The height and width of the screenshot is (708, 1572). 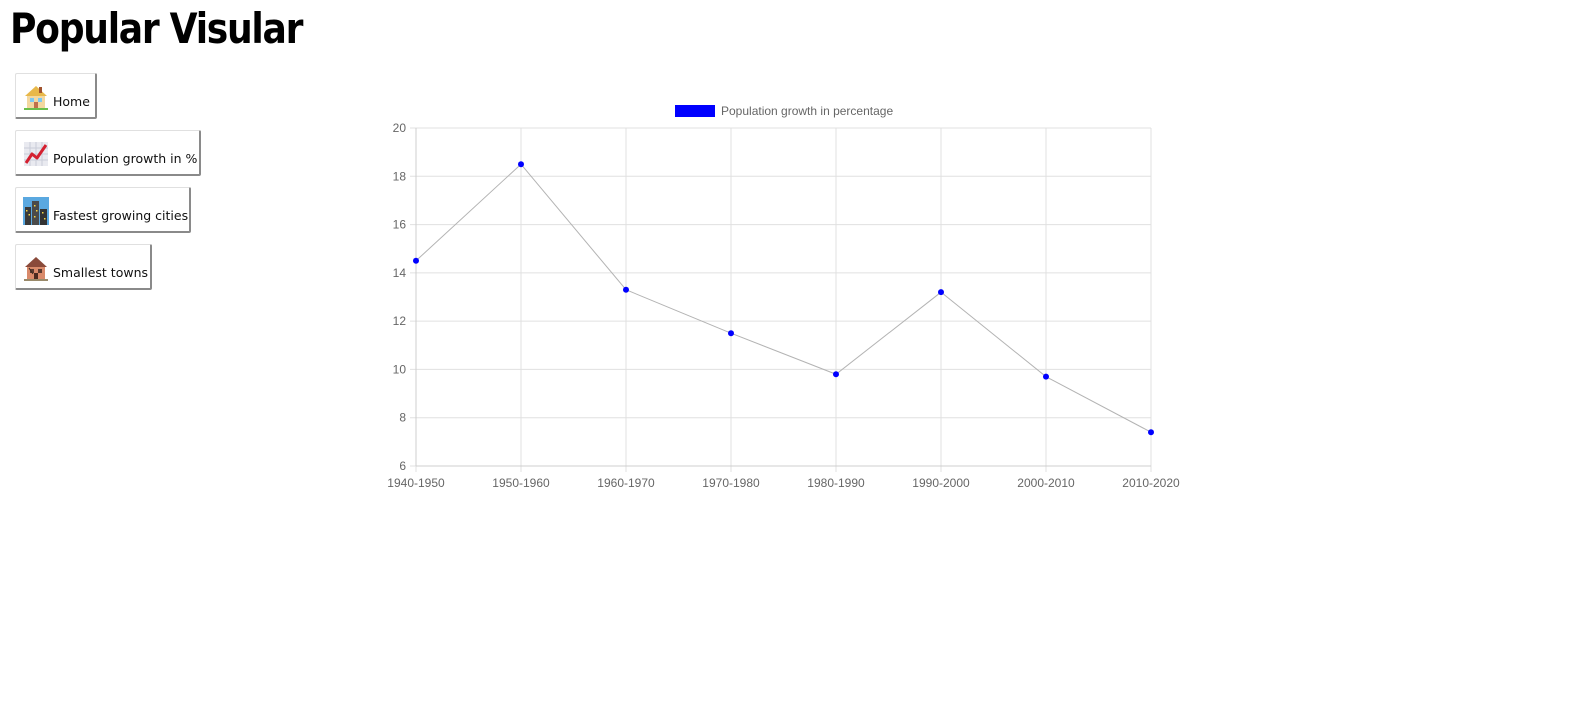 What do you see at coordinates (836, 483) in the screenshot?
I see `x-tick-label: 1980-1990` at bounding box center [836, 483].